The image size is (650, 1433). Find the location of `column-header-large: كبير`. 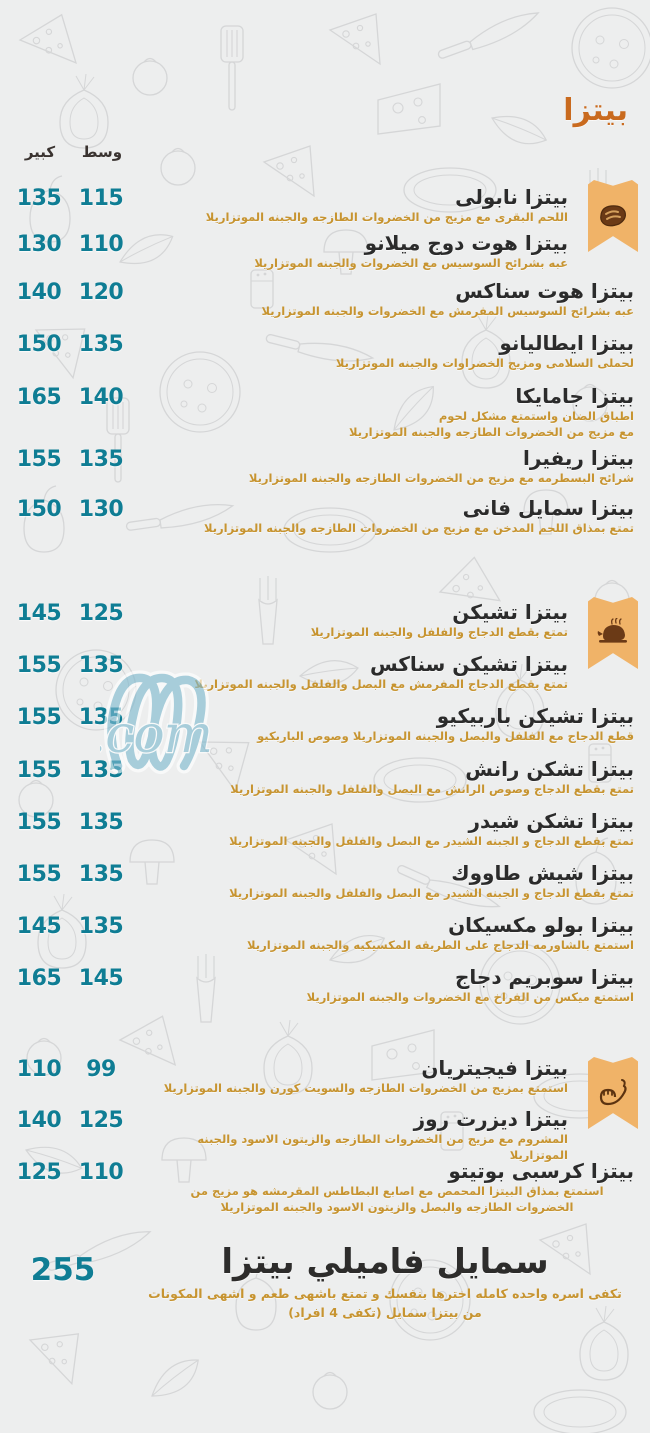

column-header-large: كبير is located at coordinates (40, 152).